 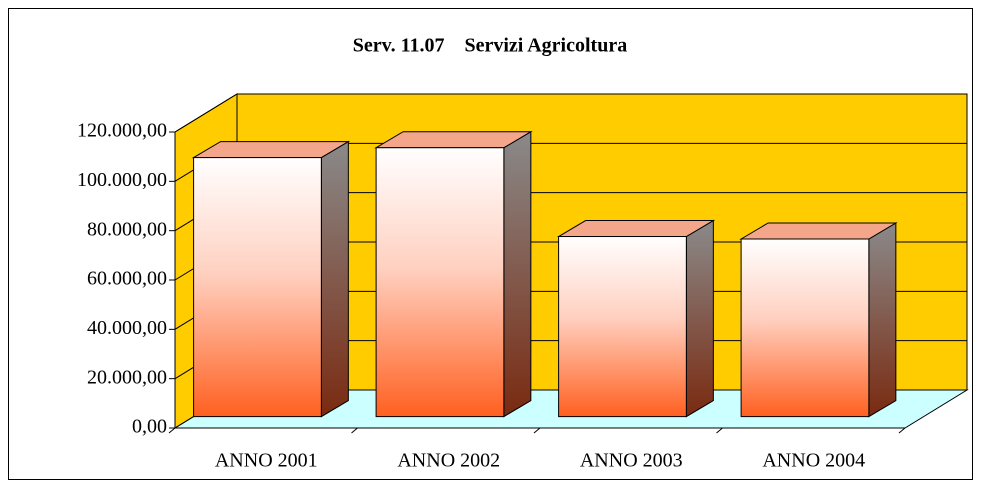 I want to click on y-tick-label: 0,00, so click(x=149, y=427).